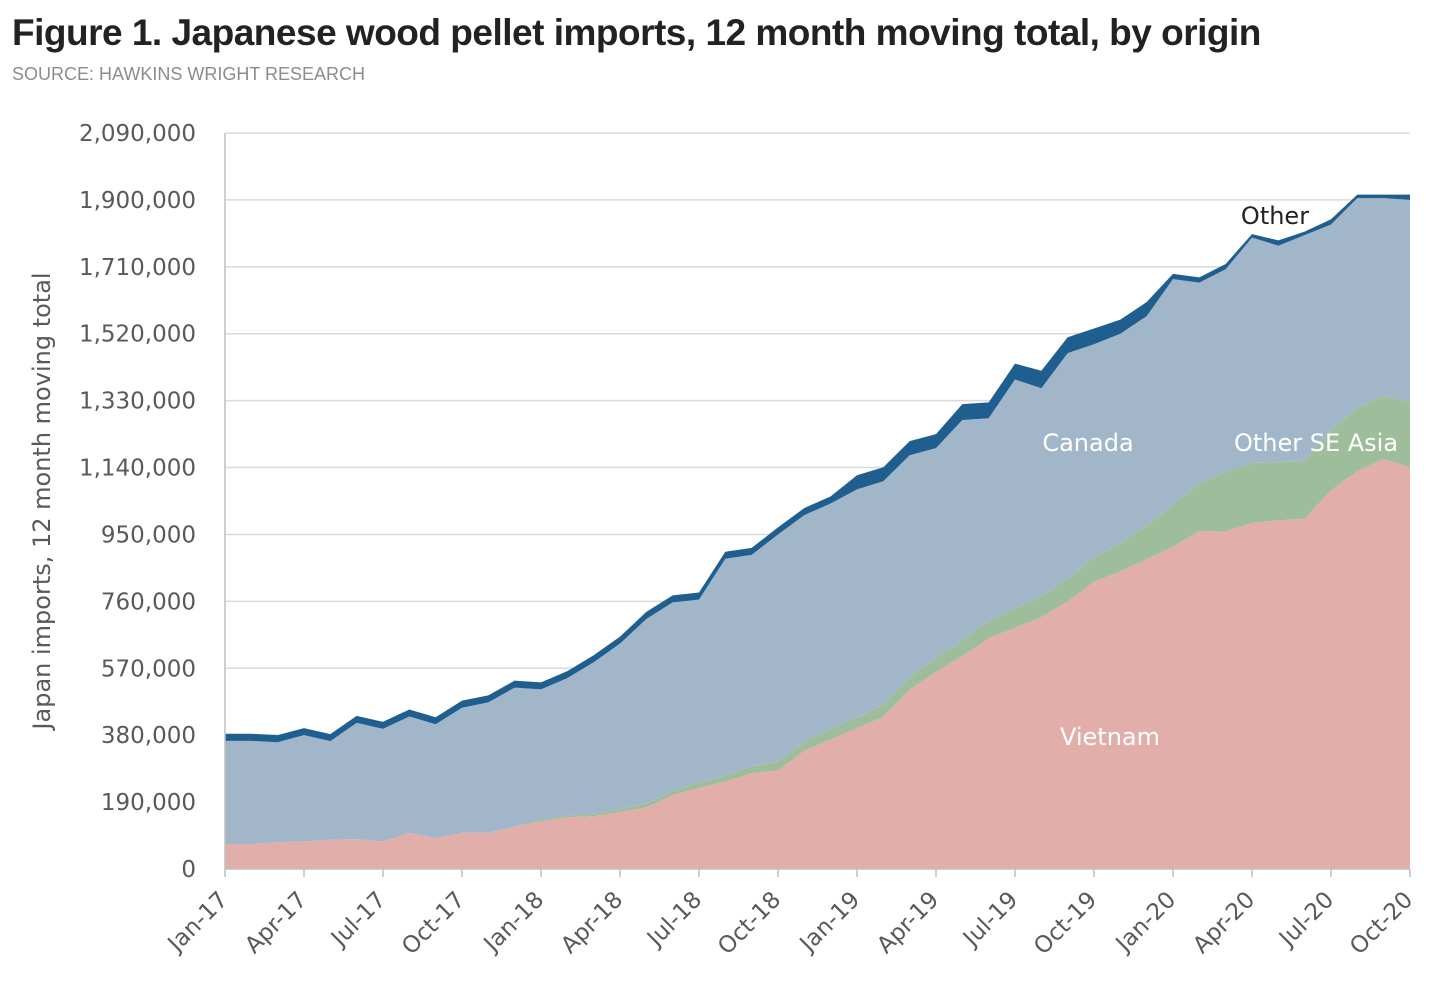 The height and width of the screenshot is (994, 1442). Describe the element at coordinates (592, 923) in the screenshot. I see `x-tick-label: Apr-18` at that location.